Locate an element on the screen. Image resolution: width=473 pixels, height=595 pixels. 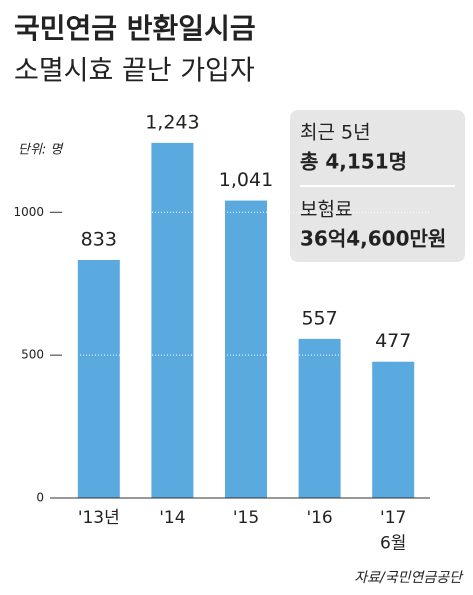
x-tick-label: '13년 is located at coordinates (99, 518).